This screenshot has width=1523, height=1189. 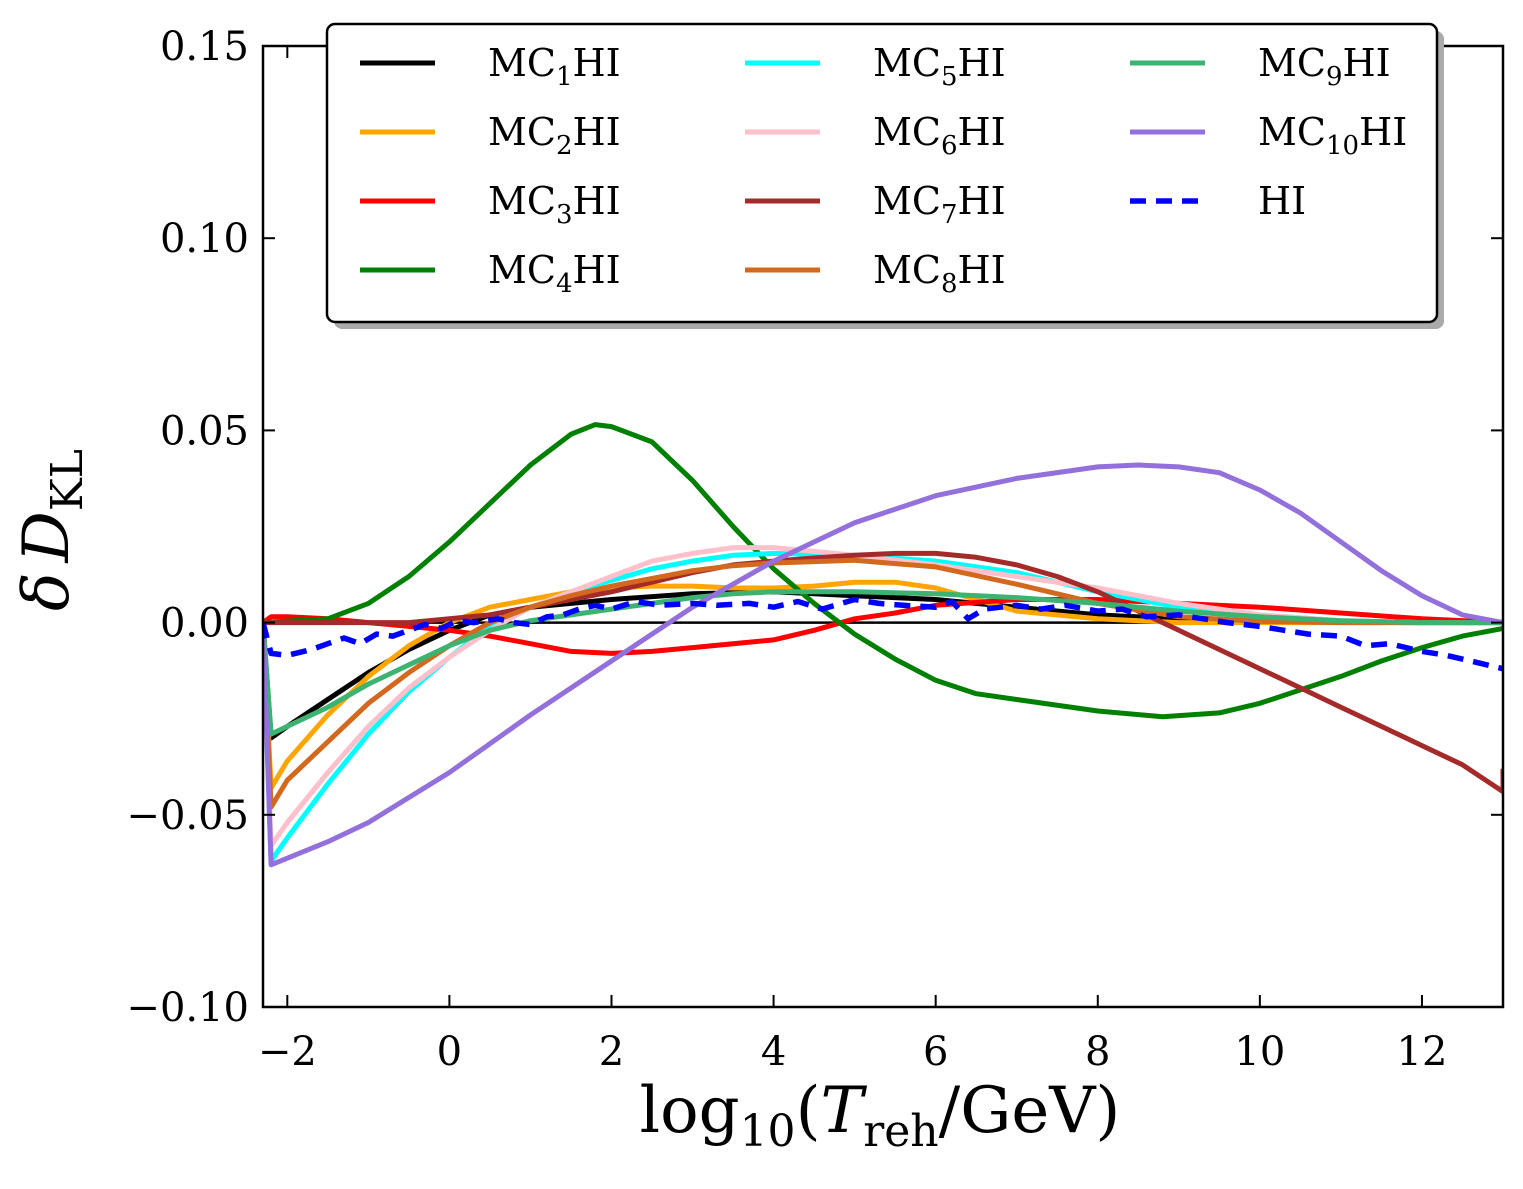 I want to click on series-line-hi, so click(x=883, y=634).